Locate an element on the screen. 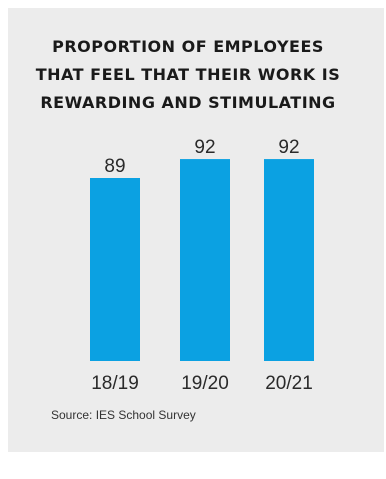 The height and width of the screenshot is (479, 386). chart-title-line-3: REWARDING AND STIMULATING is located at coordinates (188, 102).